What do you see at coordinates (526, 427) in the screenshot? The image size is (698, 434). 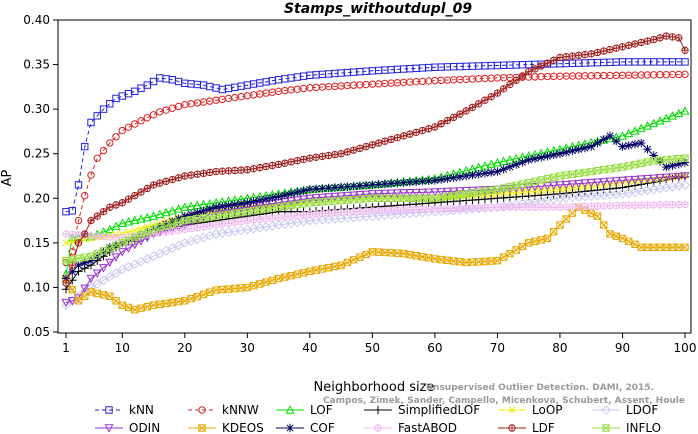 I see `legend-item-ldf: LDF` at bounding box center [526, 427].